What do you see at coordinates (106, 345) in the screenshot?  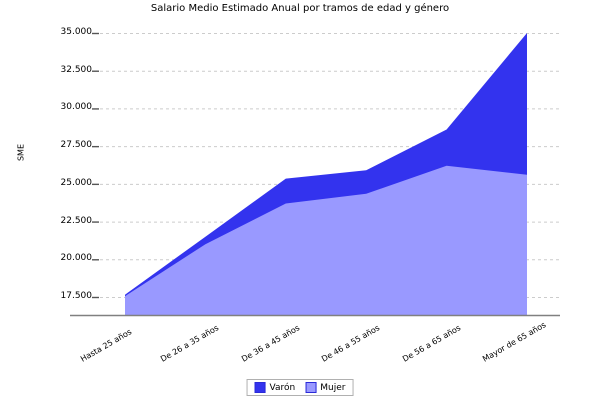 I see `x-axis-tick-label: Hasta 25 años` at bounding box center [106, 345].